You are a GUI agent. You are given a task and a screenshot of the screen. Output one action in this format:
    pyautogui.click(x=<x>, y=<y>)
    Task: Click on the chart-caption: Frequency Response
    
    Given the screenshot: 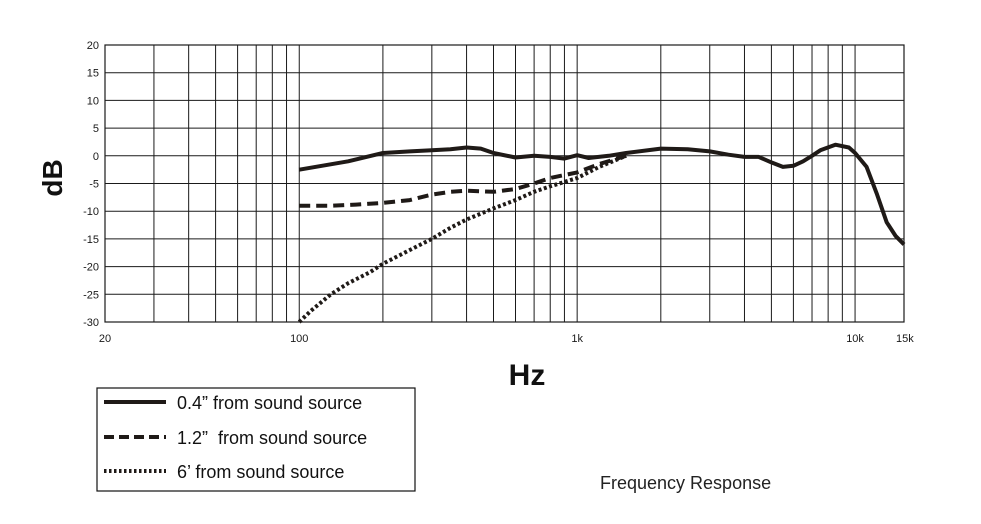 What is the action you would take?
    pyautogui.click(x=686, y=483)
    